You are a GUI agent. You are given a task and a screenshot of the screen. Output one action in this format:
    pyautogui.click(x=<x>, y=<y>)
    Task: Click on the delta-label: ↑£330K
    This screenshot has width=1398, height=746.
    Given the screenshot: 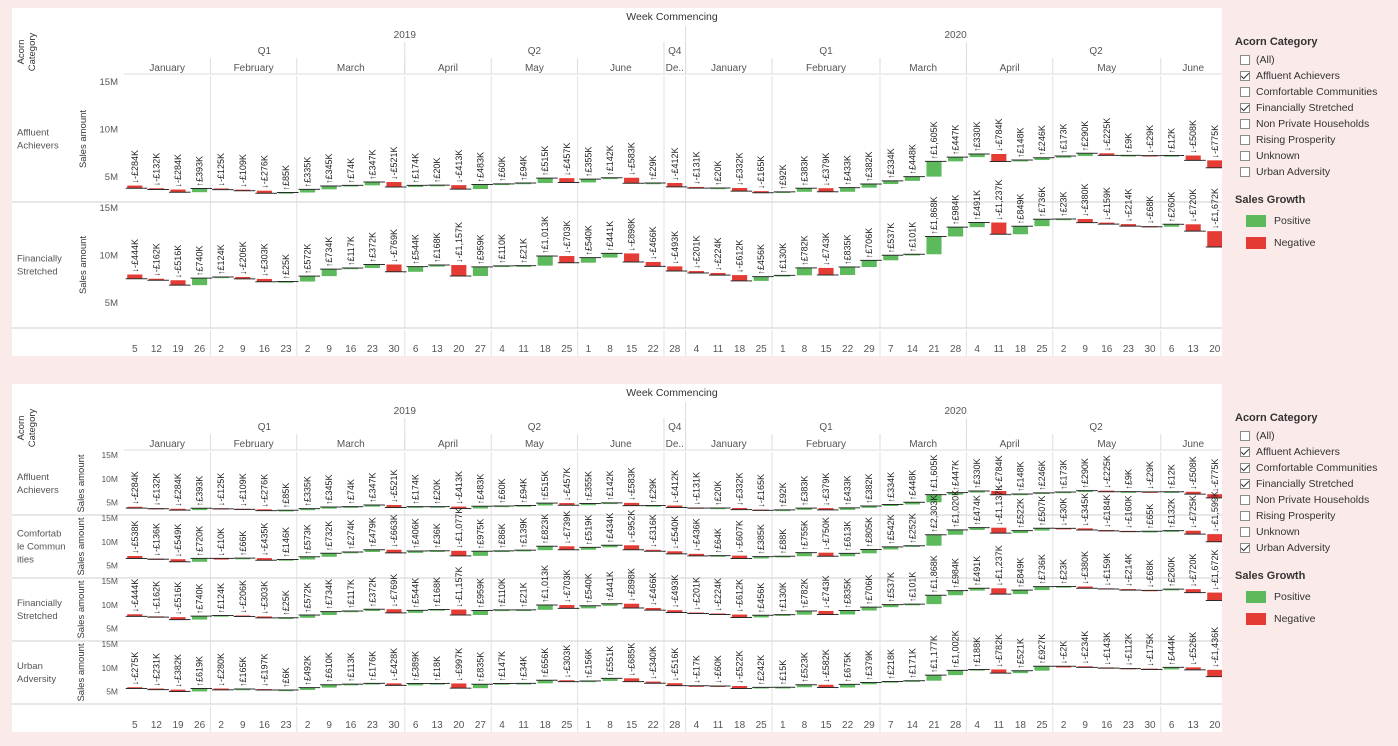 What is the action you would take?
    pyautogui.click(x=977, y=136)
    